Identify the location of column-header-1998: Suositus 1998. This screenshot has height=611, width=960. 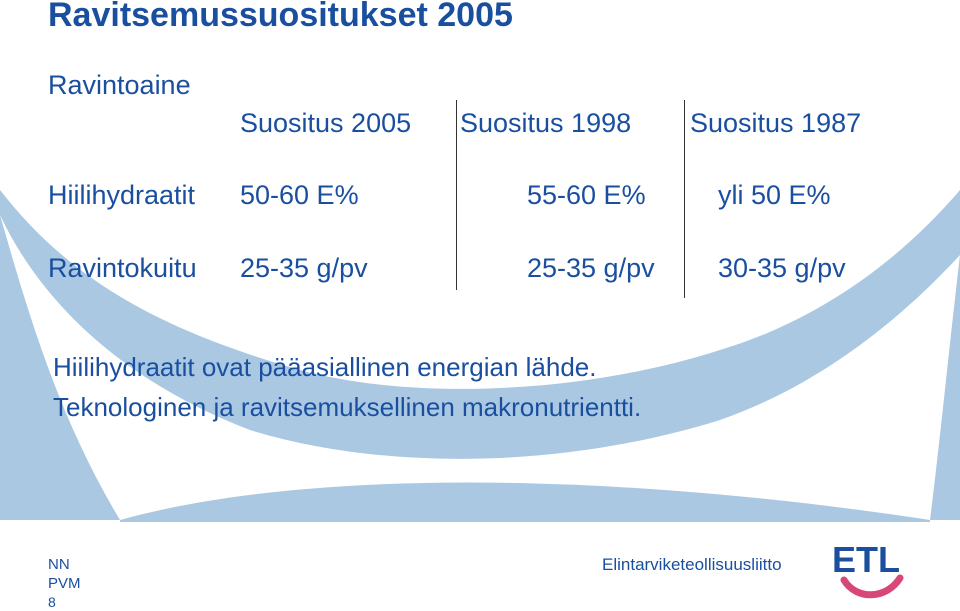
(546, 123).